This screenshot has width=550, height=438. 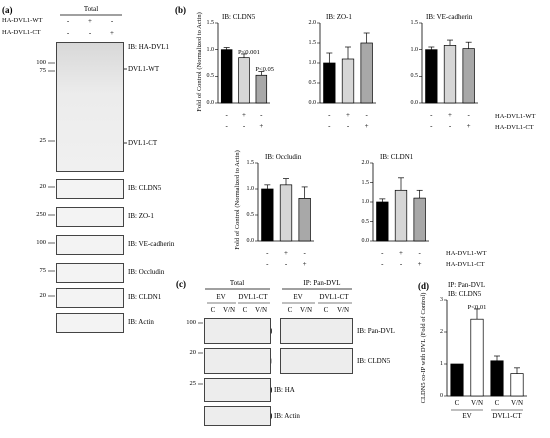 What do you see at coordinates (141, 216) in the screenshot?
I see `panel-a-blot-label: IB: ZO-1` at bounding box center [141, 216].